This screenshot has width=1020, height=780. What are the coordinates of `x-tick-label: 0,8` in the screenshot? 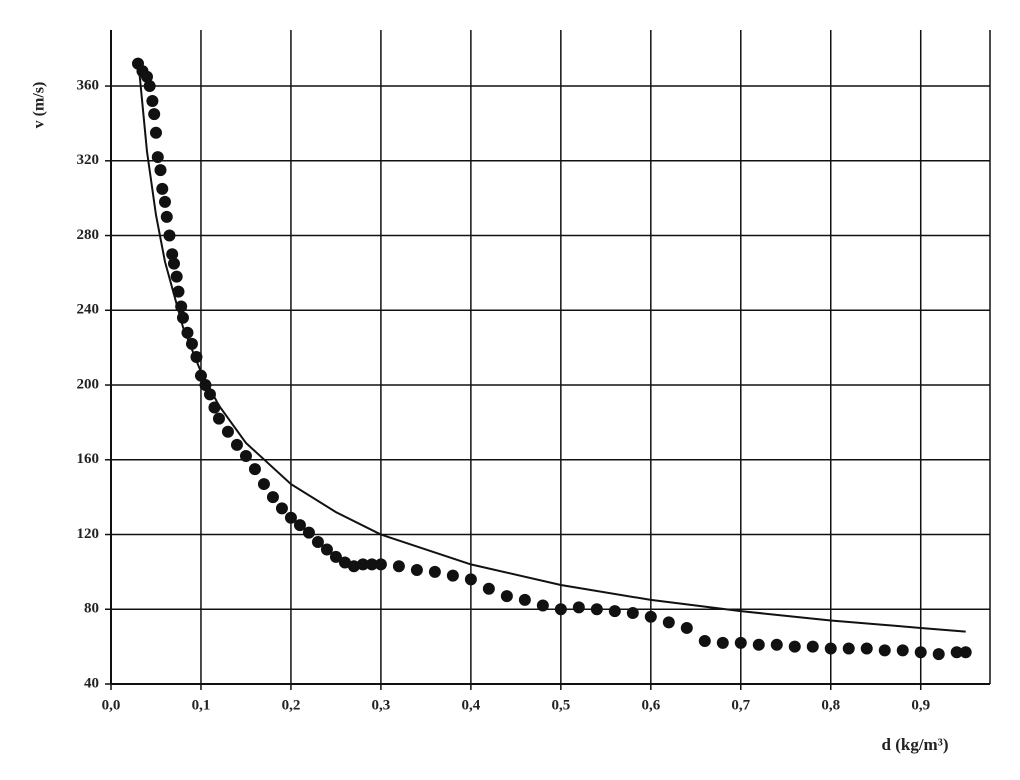 It's located at (830, 705).